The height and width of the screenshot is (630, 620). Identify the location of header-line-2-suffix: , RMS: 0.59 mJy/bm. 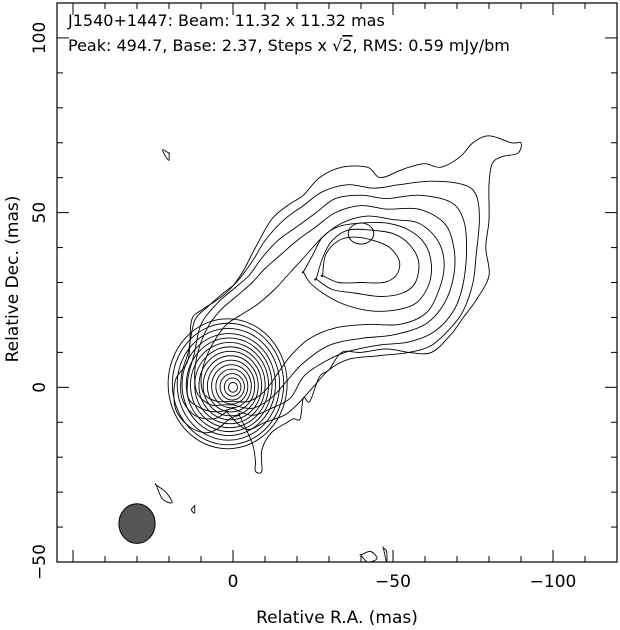
(430, 45).